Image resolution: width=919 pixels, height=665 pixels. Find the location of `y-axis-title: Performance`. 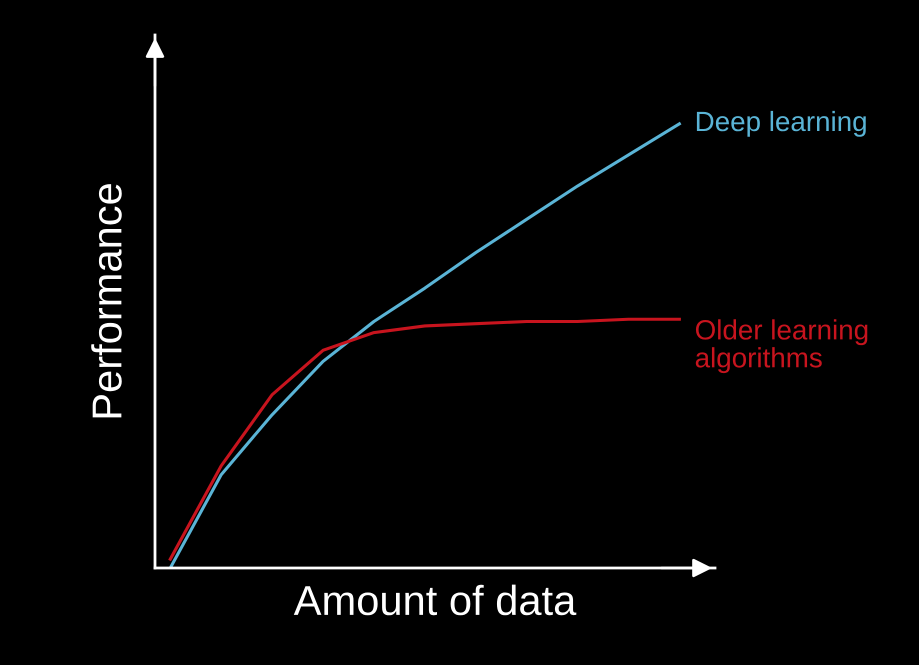

y-axis-title: Performance is located at coordinates (106, 301).